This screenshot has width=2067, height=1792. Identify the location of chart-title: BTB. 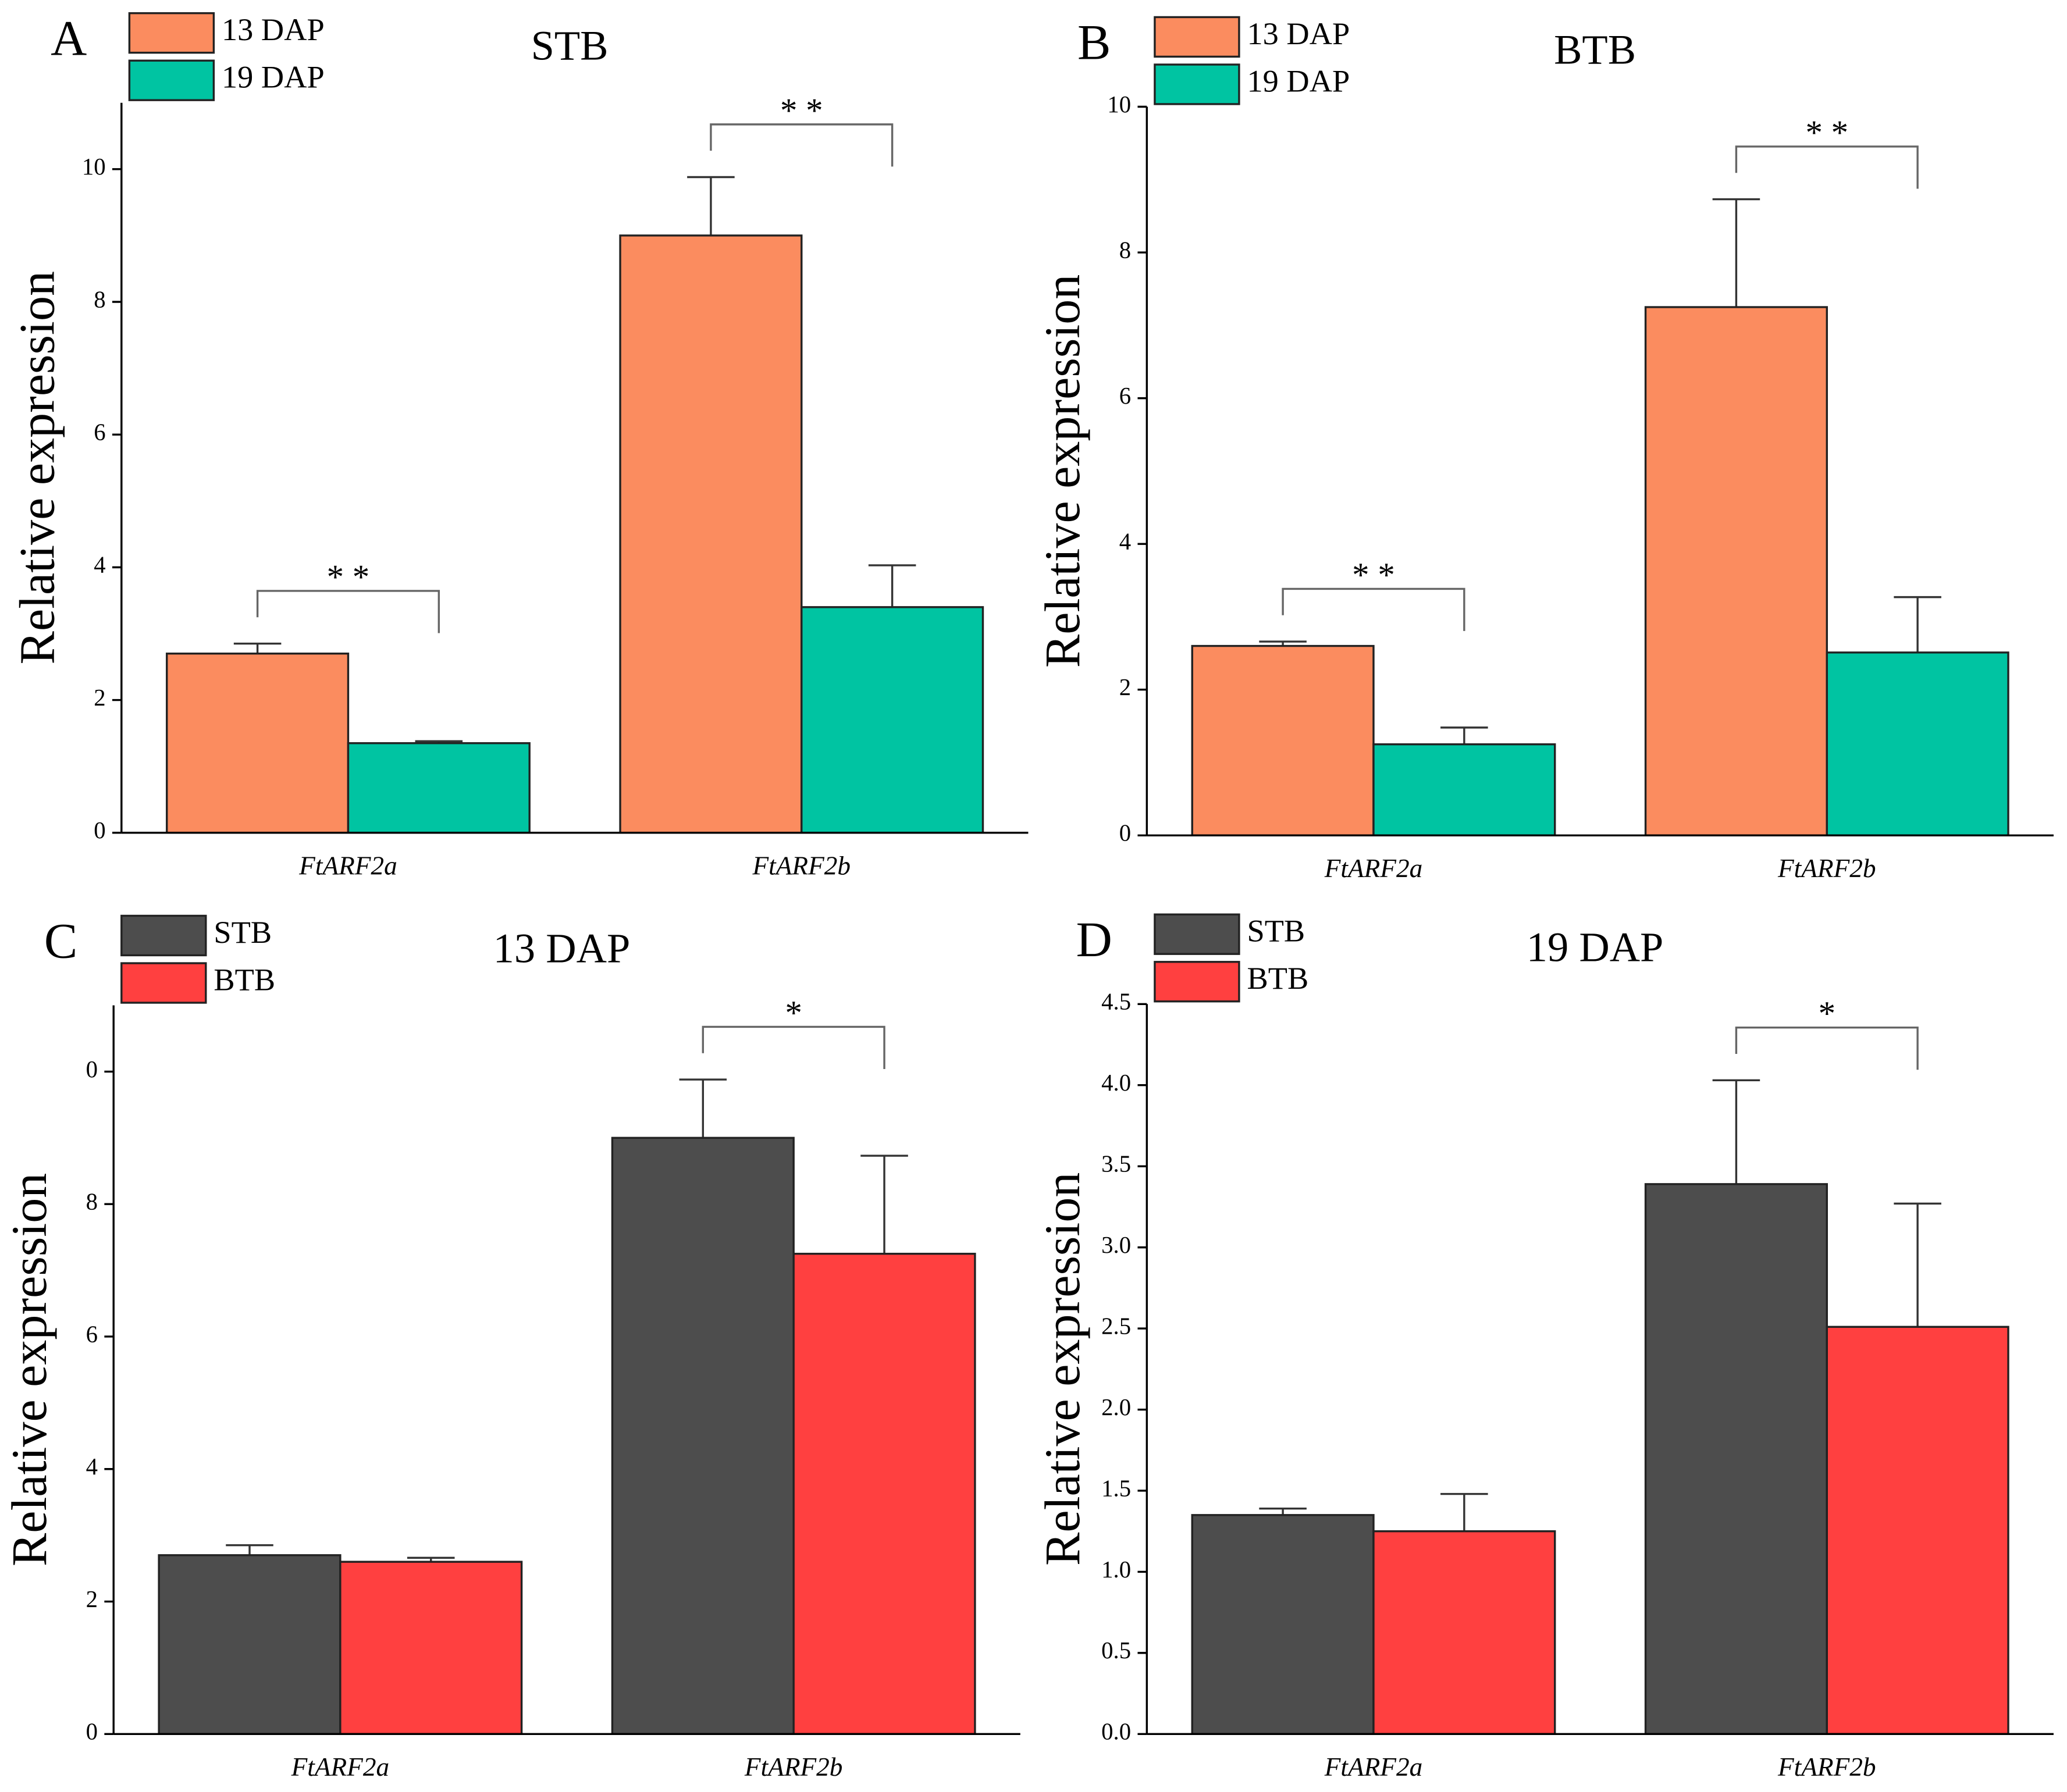
(1595, 50).